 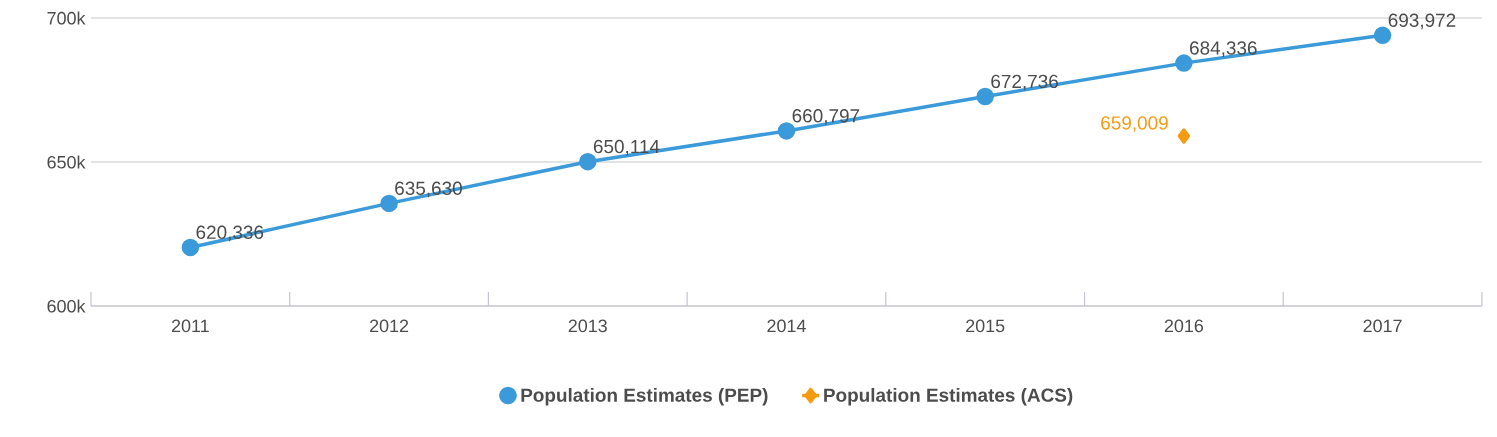 I want to click on y-tick-label: 600k, so click(x=66, y=306).